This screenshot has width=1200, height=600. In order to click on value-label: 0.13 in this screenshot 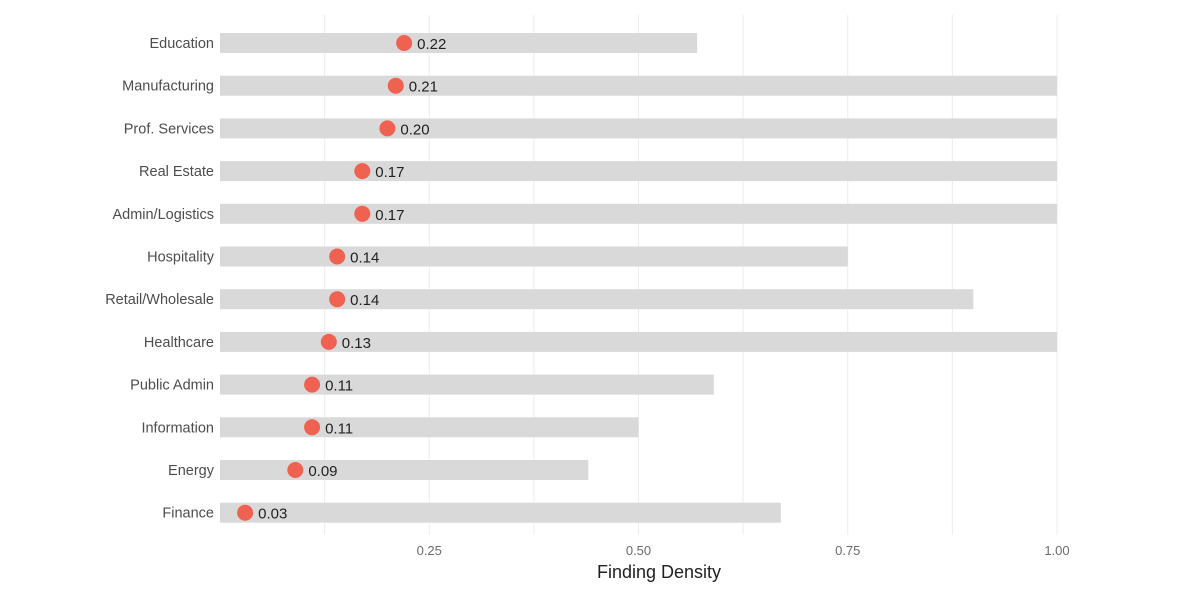, I will do `click(356, 343)`.